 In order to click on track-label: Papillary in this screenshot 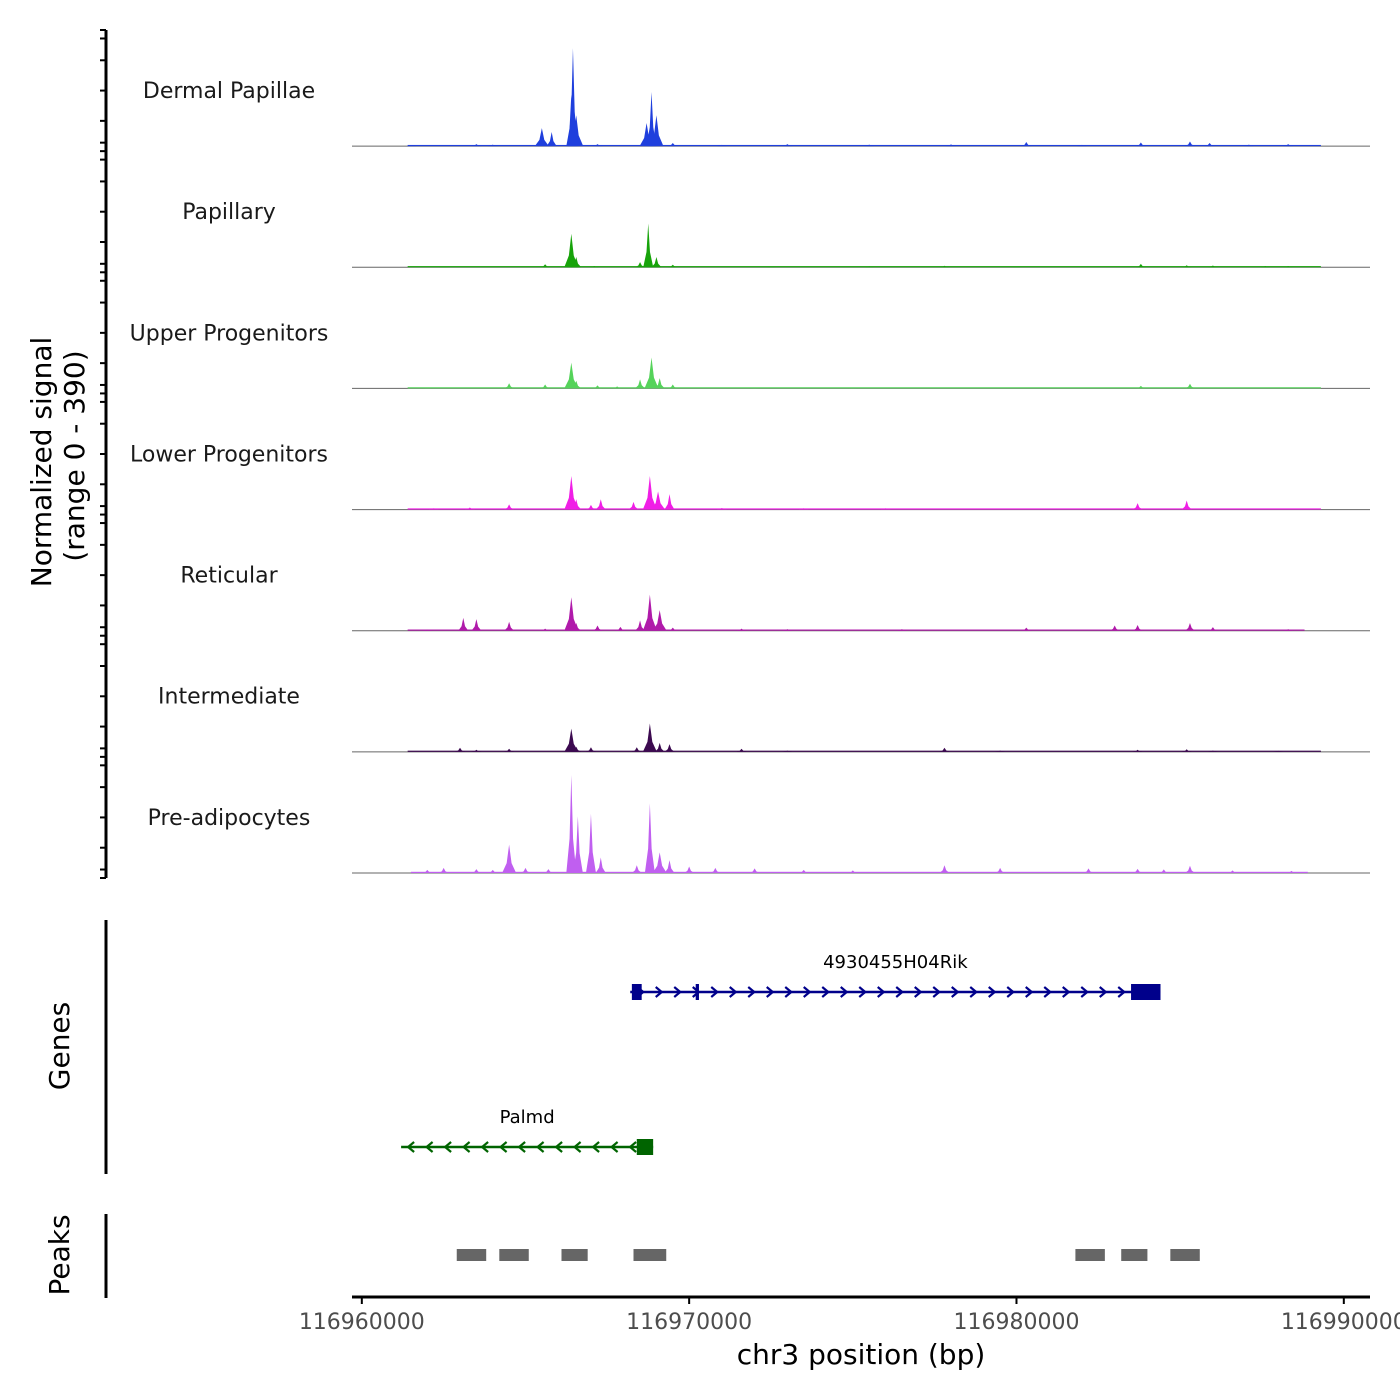, I will do `click(229, 212)`.